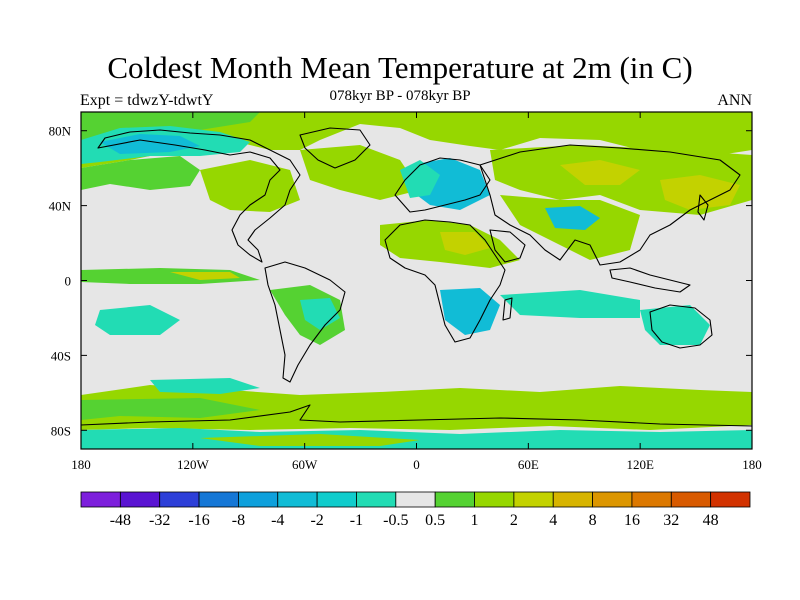 The image size is (800, 600). What do you see at coordinates (442, 185) in the screenshot?
I see `coast-europe` at bounding box center [442, 185].